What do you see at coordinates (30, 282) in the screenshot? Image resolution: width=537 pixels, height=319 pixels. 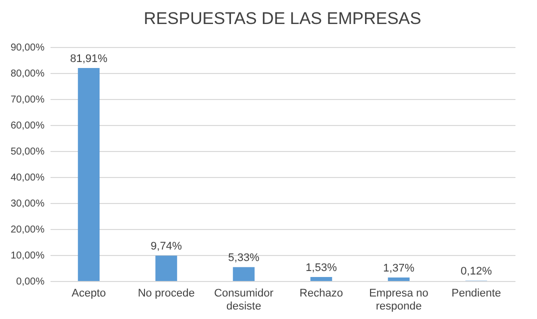 I see `y-tick-label: 0,00%` at bounding box center [30, 282].